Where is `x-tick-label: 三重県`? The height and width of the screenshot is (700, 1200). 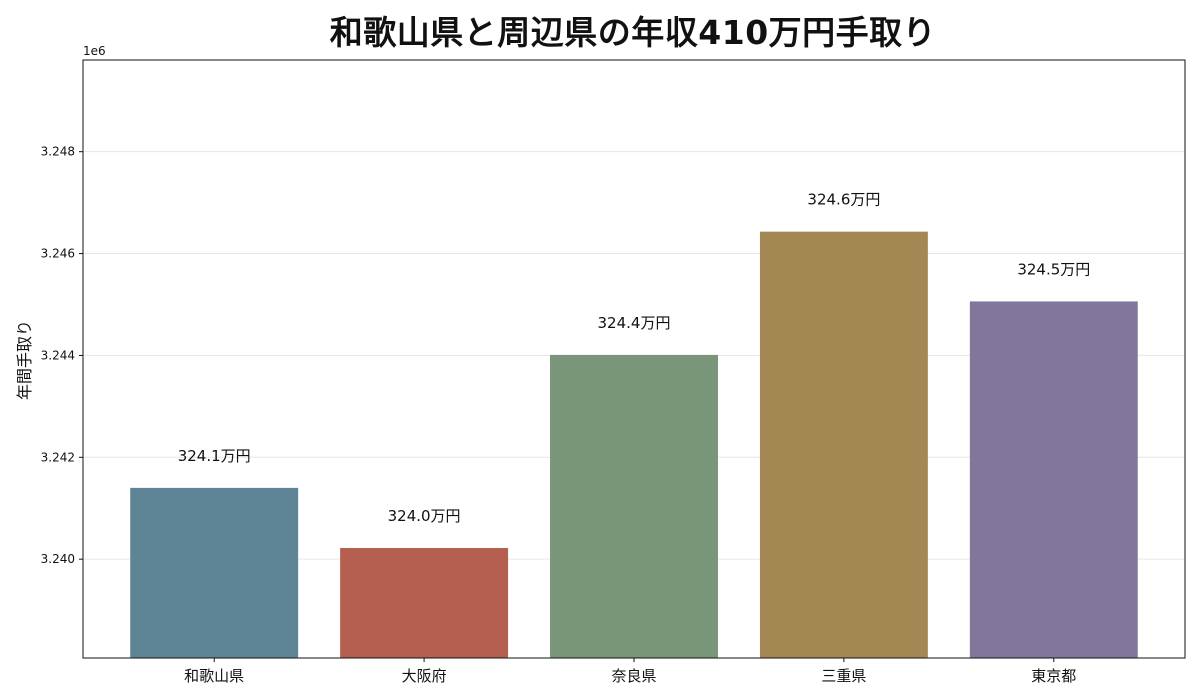 x-tick-label: 三重県 is located at coordinates (843, 676).